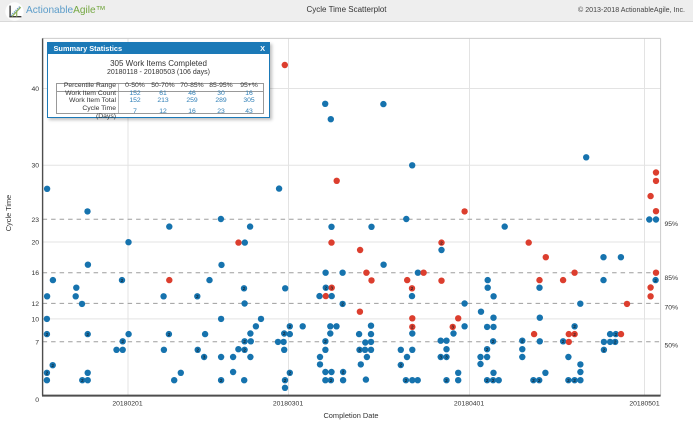  Describe the element at coordinates (35, 273) in the screenshot. I see `svg-text: 16` at that location.